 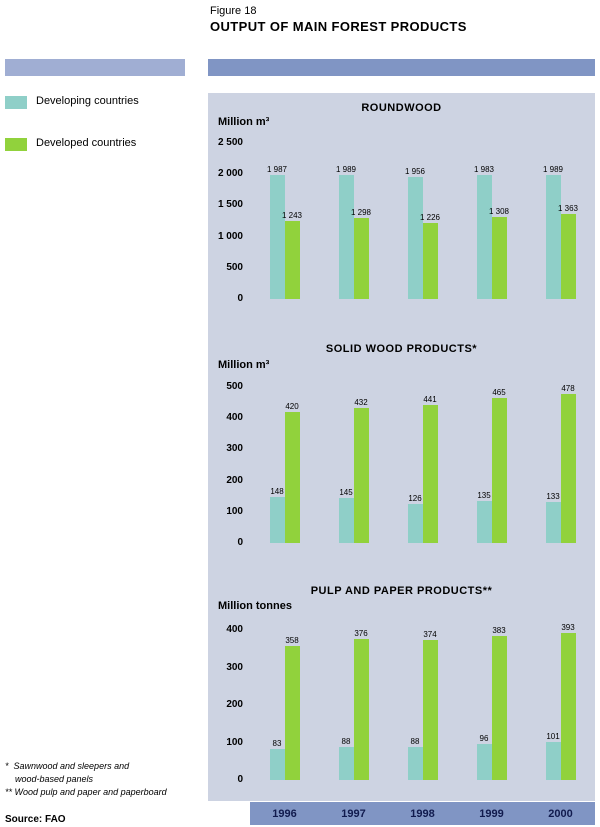 What do you see at coordinates (499, 392) in the screenshot?
I see `bar-value-label: 465` at bounding box center [499, 392].